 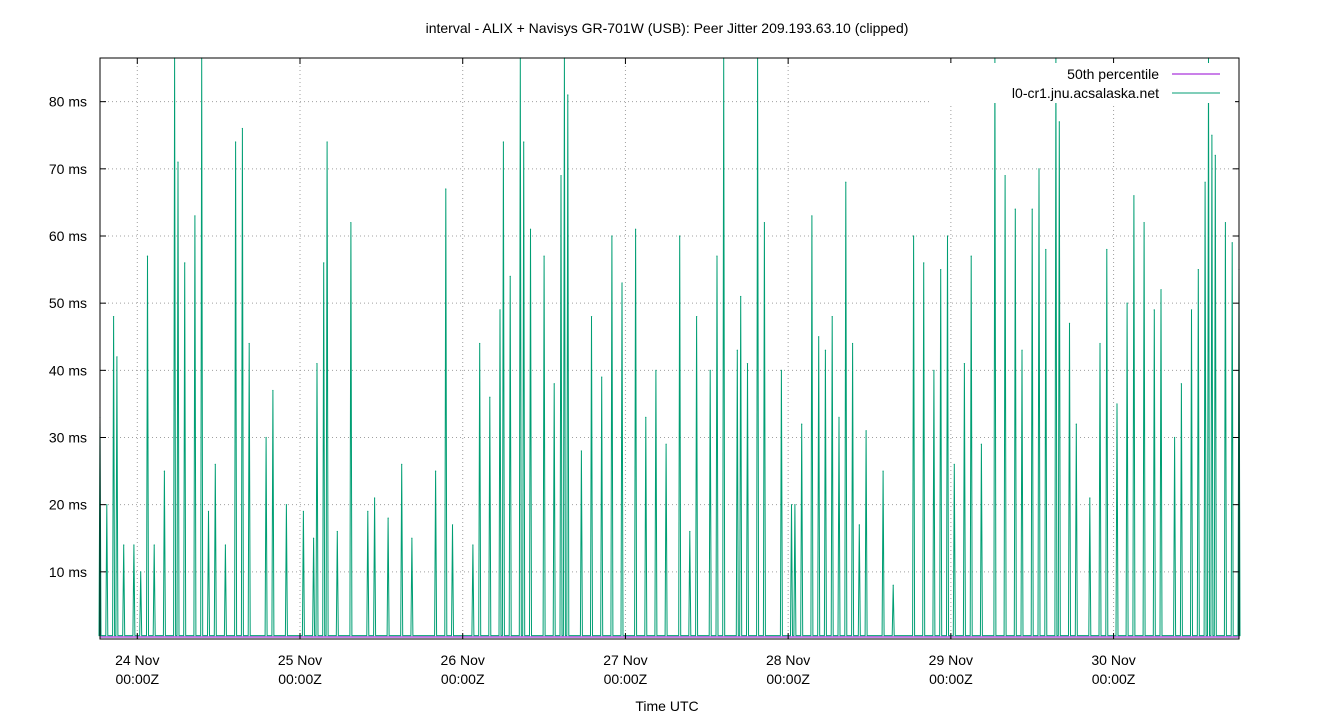 What do you see at coordinates (1113, 74) in the screenshot?
I see `legend-label-percentile: 50th percentile` at bounding box center [1113, 74].